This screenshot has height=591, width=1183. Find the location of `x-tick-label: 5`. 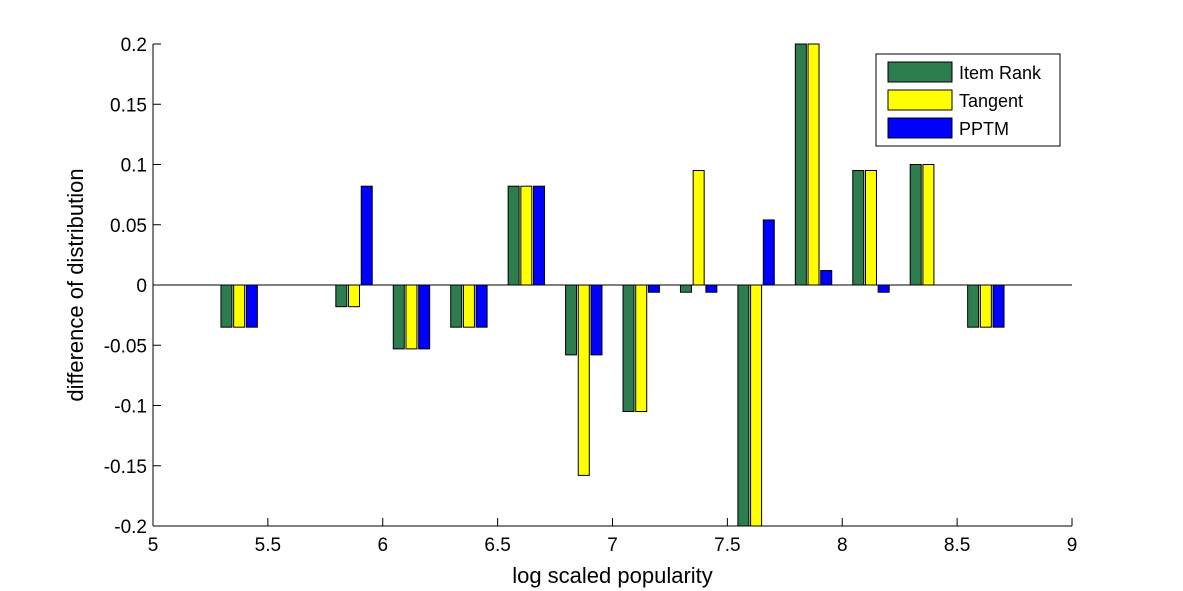

x-tick-label: 5 is located at coordinates (153, 545).